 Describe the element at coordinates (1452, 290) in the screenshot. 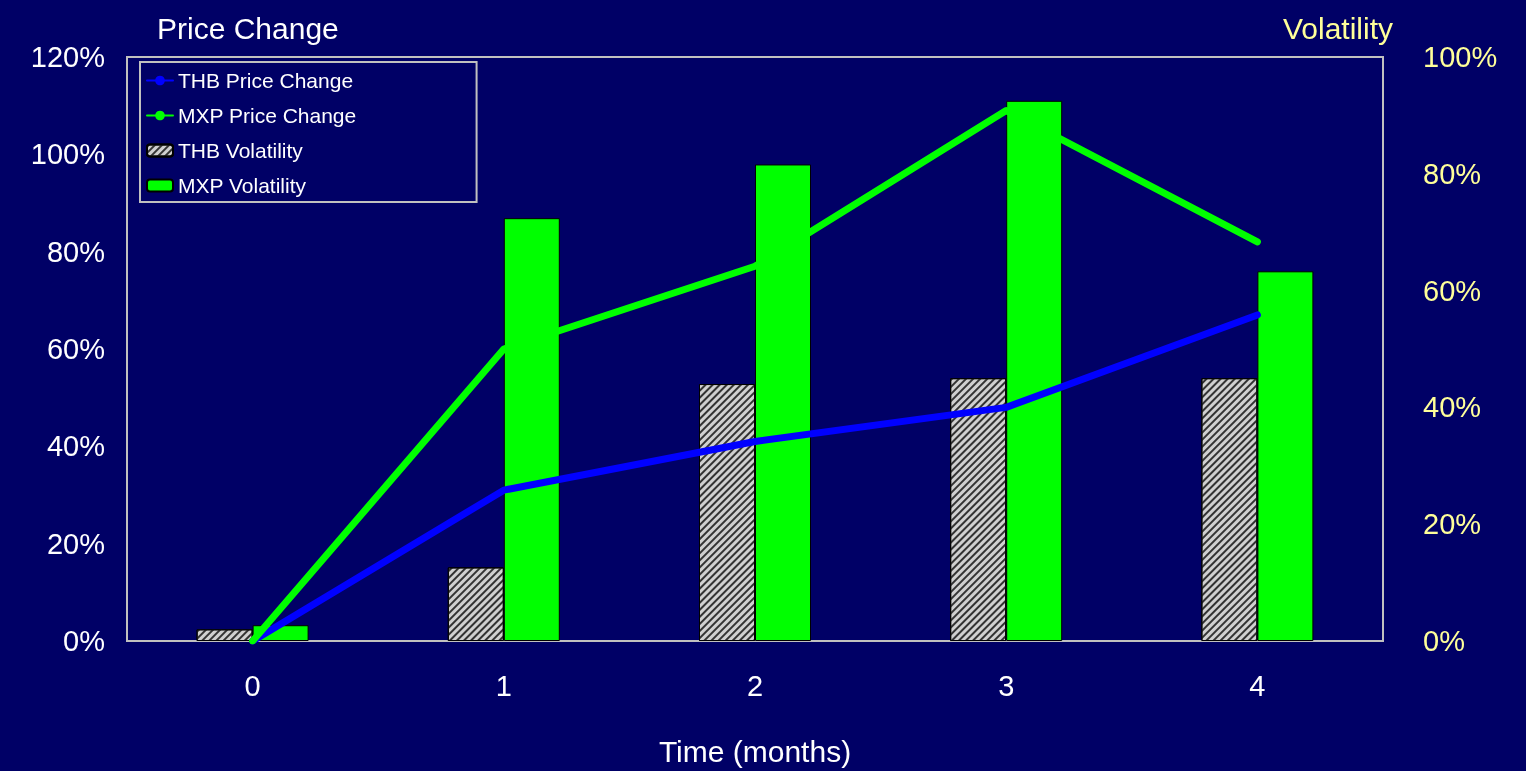

I see `y2-tick-label: 60%` at that location.